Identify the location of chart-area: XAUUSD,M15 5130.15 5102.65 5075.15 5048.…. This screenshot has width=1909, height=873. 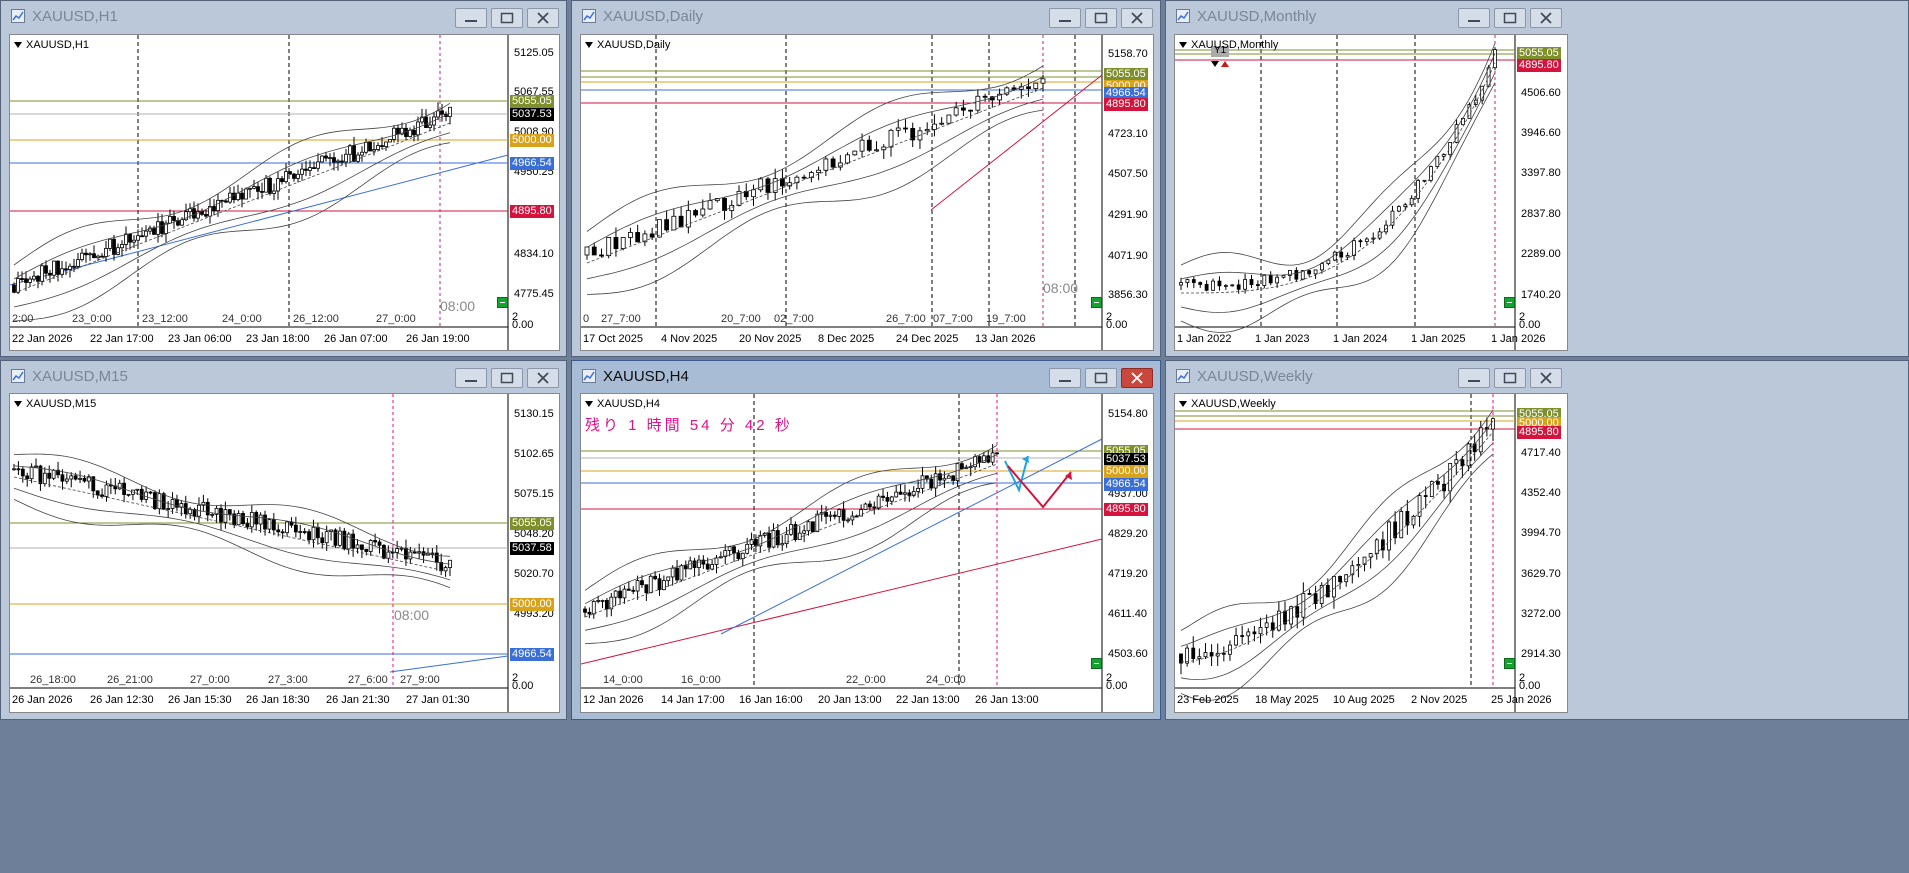
(284, 553).